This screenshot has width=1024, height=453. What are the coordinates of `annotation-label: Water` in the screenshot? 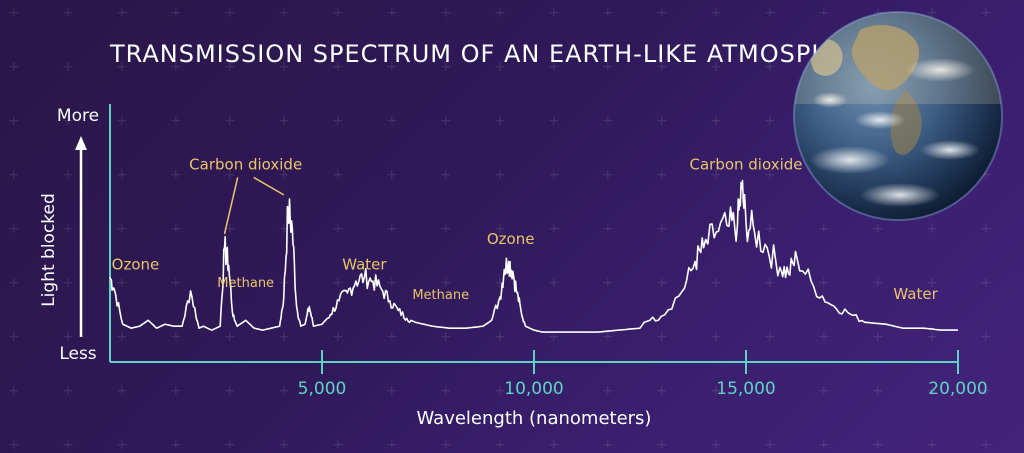 It's located at (364, 264).